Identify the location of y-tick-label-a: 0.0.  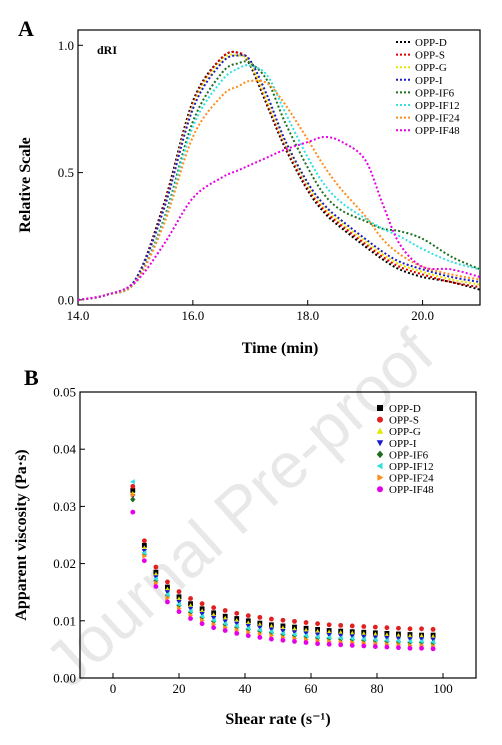
(66, 299).